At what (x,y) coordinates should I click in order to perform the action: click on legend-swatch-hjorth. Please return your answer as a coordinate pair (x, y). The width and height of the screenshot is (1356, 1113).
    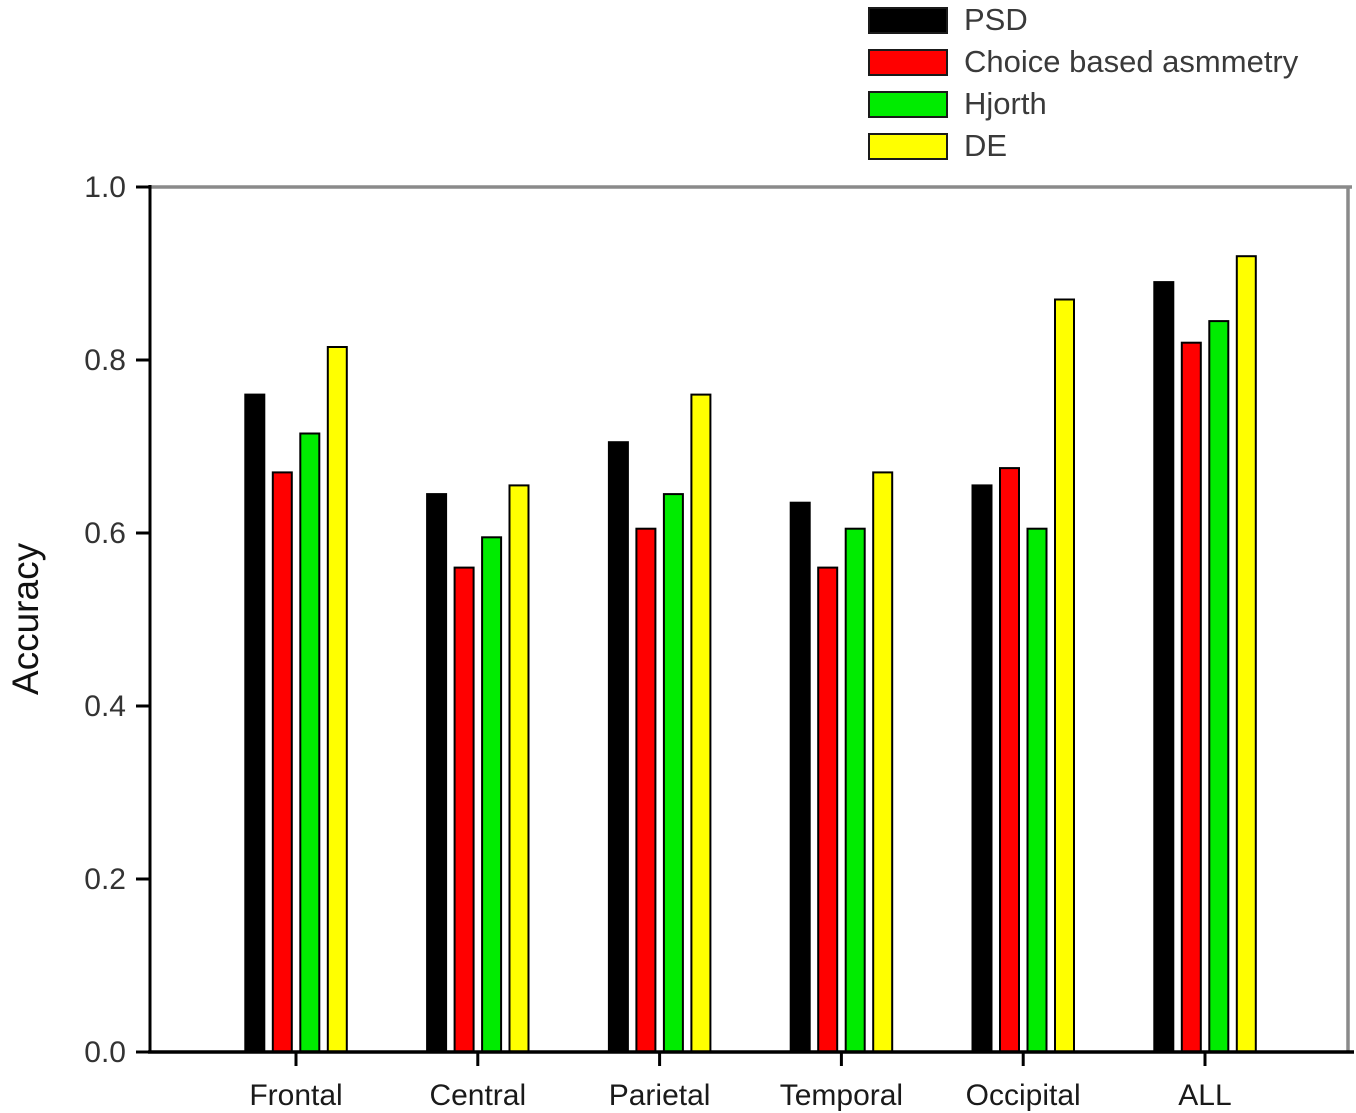
    Looking at the image, I should click on (908, 104).